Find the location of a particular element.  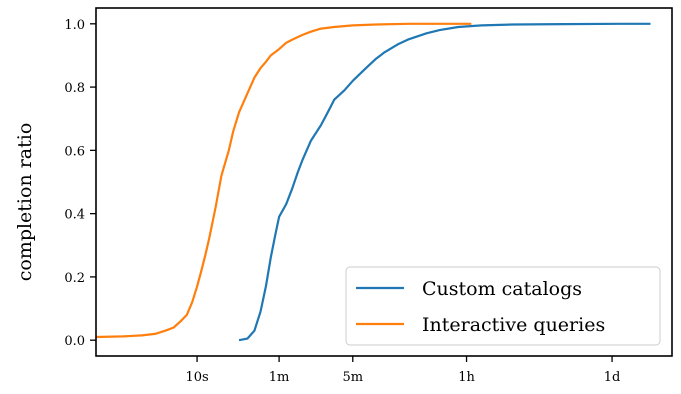

legend: Custom catalogs Interactive queries is located at coordinates (503, 306).